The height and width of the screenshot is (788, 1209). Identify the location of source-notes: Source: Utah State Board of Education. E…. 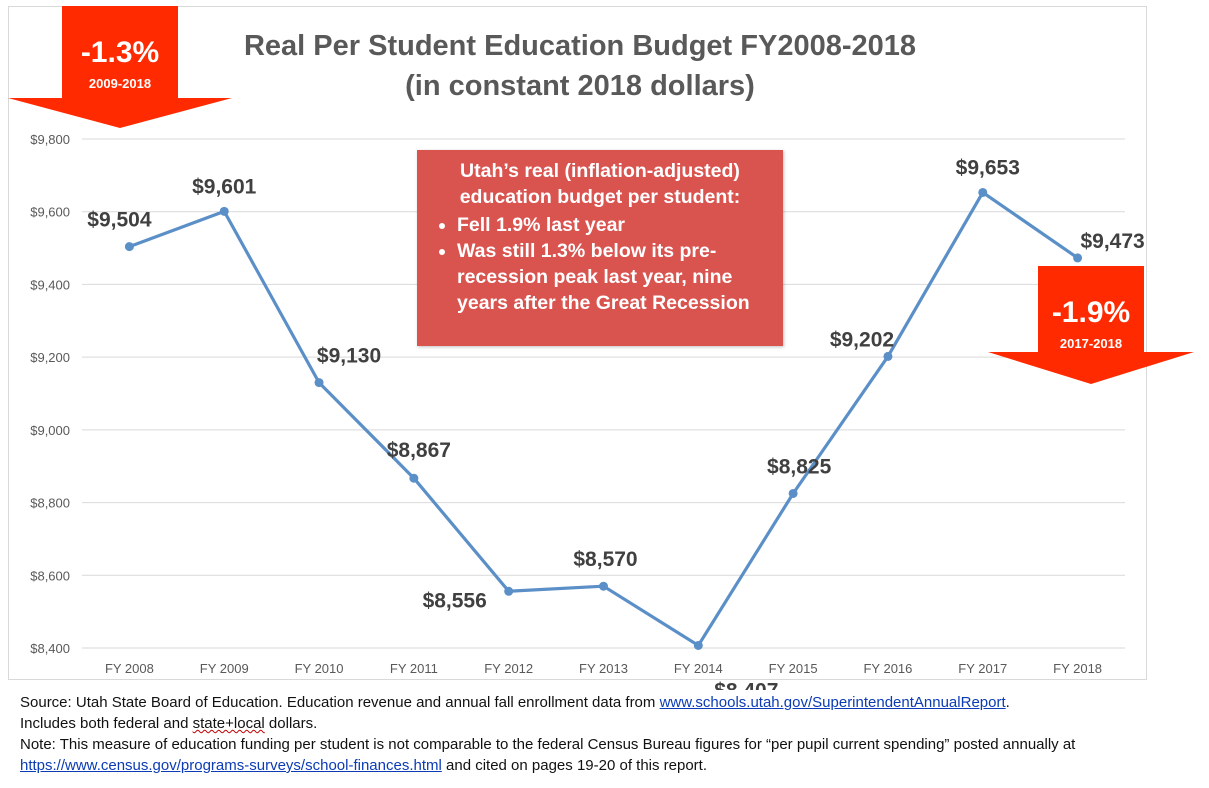
(610, 734).